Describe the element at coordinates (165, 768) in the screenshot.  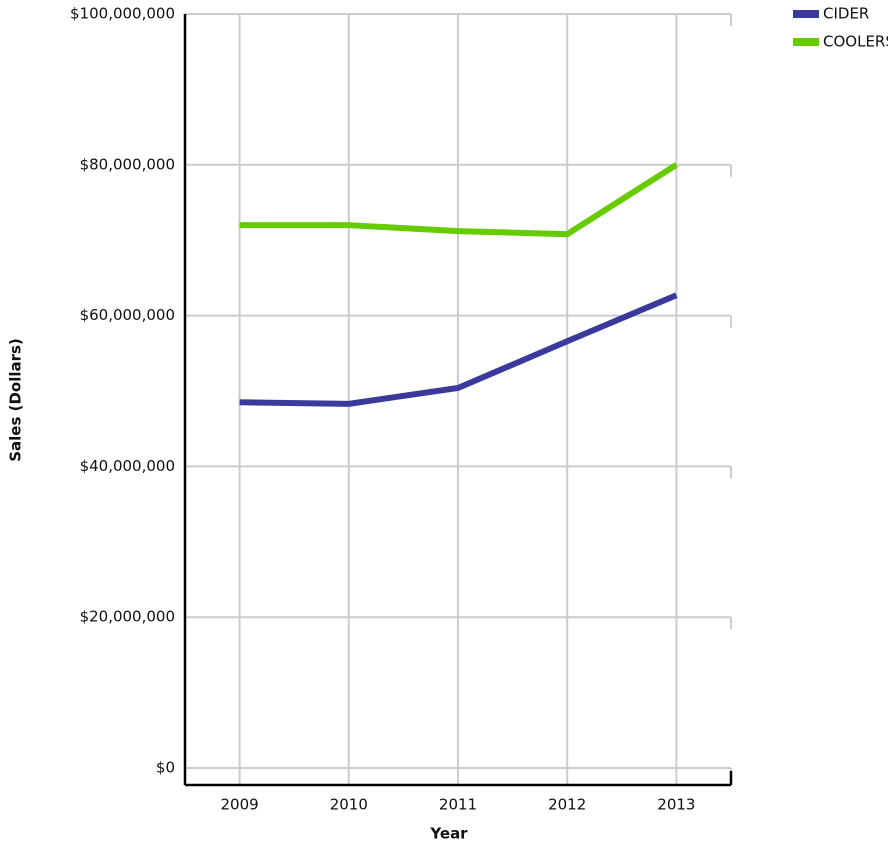
I see `y-tick-label: $0` at that location.